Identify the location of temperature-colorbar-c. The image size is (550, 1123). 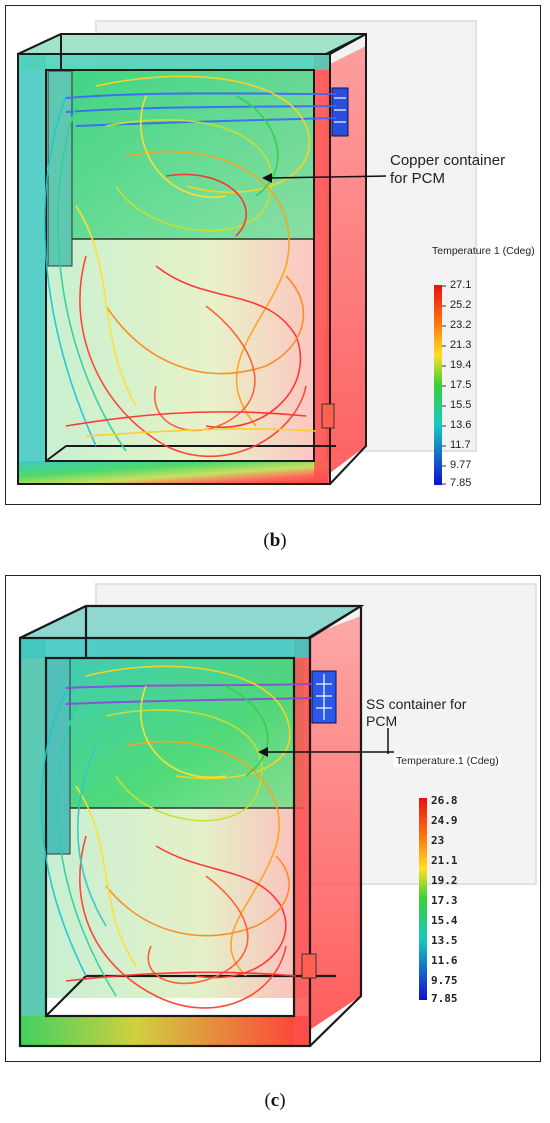
(423, 899).